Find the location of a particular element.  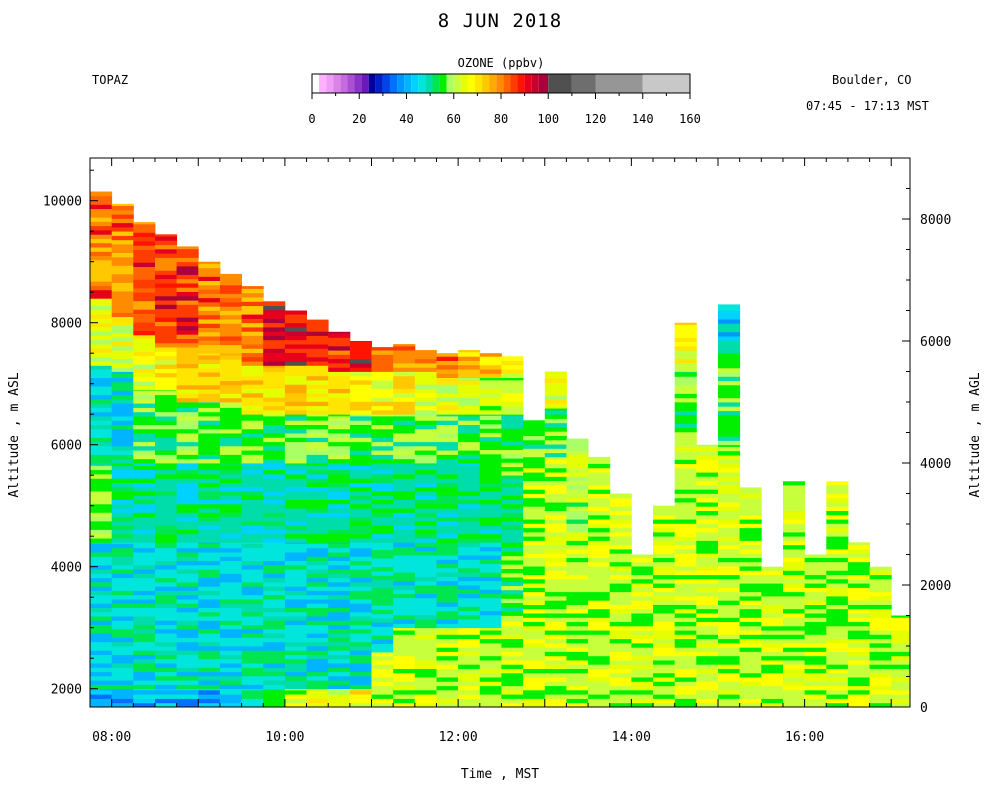

profile-12:45 is located at coordinates (534, 564).